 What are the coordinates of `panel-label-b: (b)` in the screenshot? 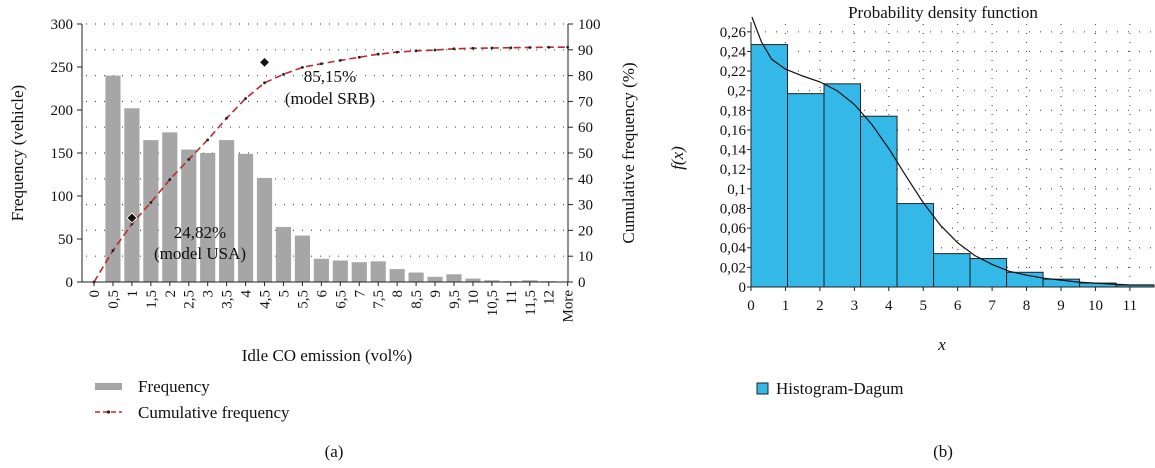 It's located at (943, 451).